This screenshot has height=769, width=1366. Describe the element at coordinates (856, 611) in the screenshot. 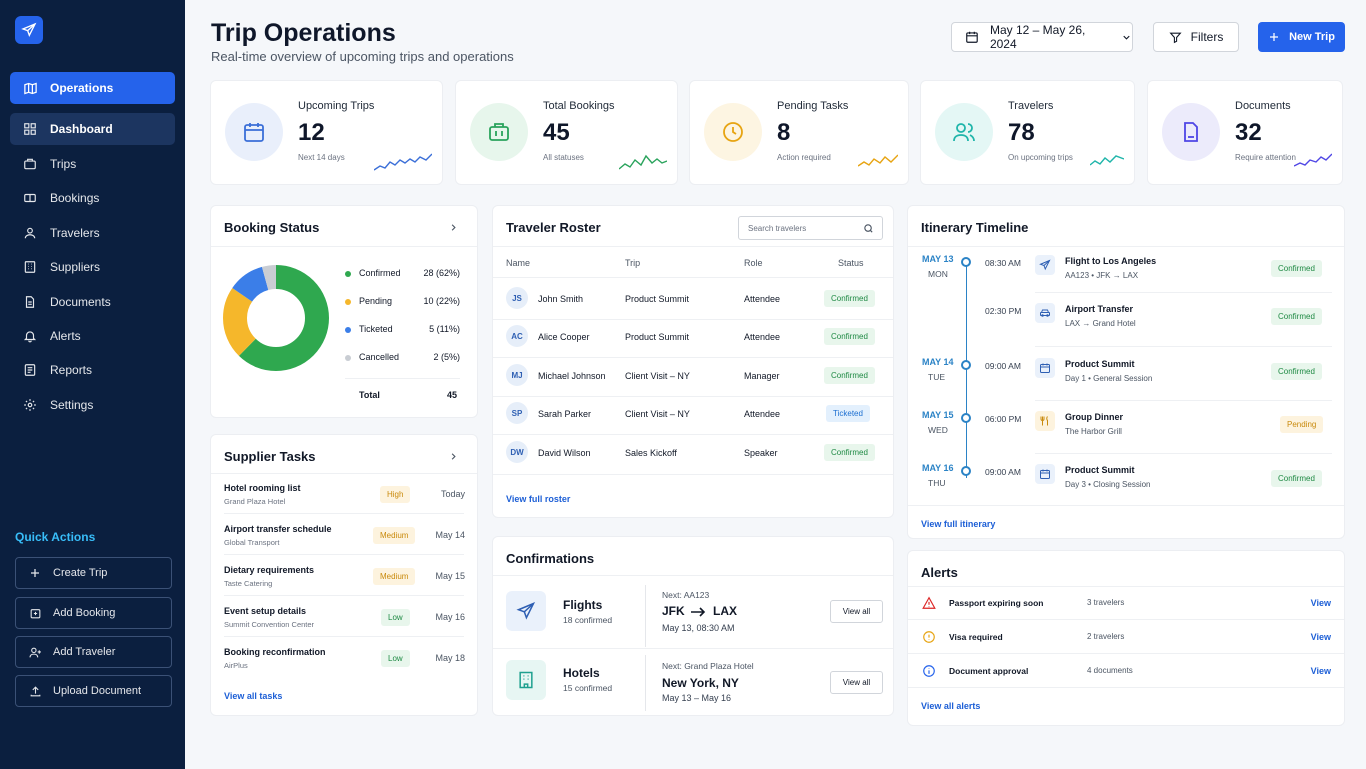

I see `flights-view-all-button: View all` at that location.